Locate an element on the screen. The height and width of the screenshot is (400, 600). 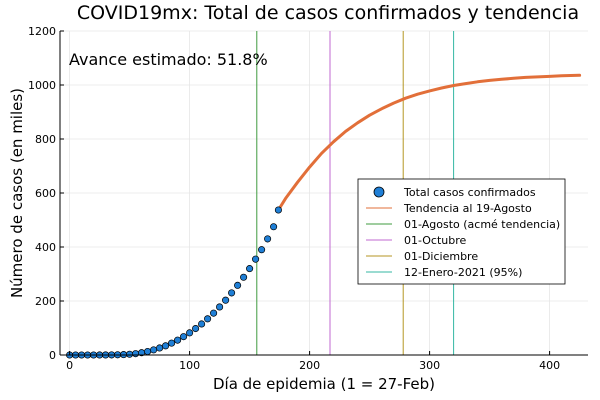
y-tick-label: 400 is located at coordinates (45, 247).